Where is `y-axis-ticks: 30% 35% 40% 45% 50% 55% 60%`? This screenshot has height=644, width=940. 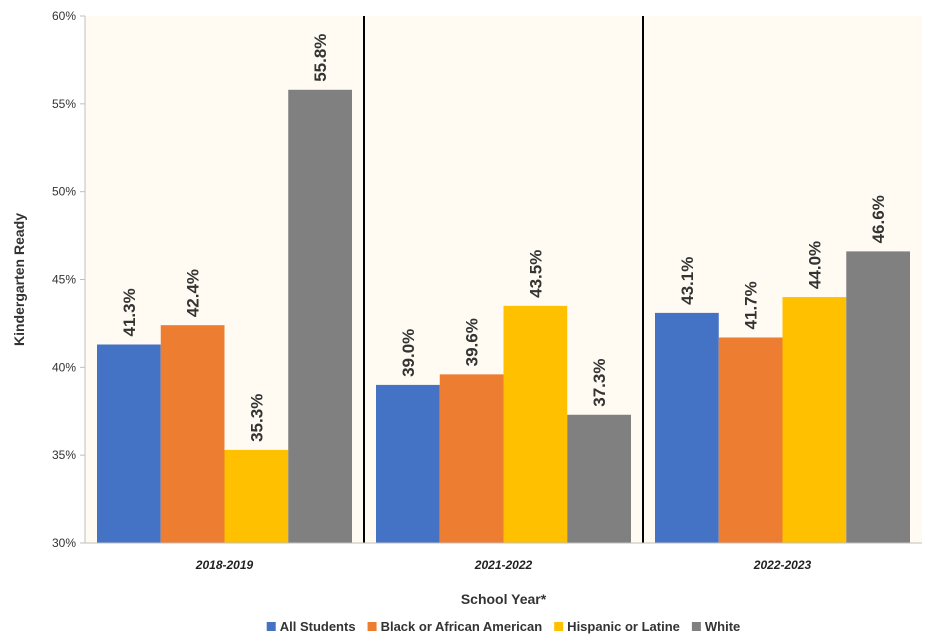 y-axis-ticks: 30% 35% 40% 45% 50% 55% 60% is located at coordinates (68, 279).